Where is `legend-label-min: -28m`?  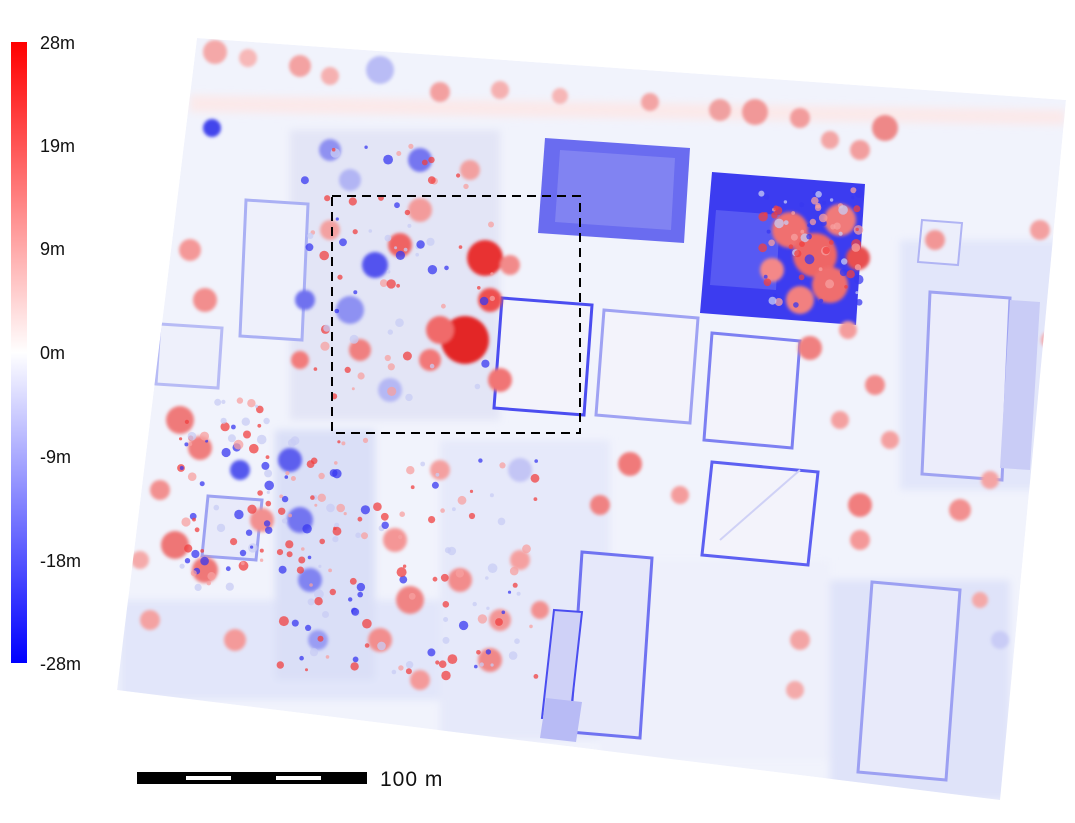
legend-label-min: -28m is located at coordinates (61, 664).